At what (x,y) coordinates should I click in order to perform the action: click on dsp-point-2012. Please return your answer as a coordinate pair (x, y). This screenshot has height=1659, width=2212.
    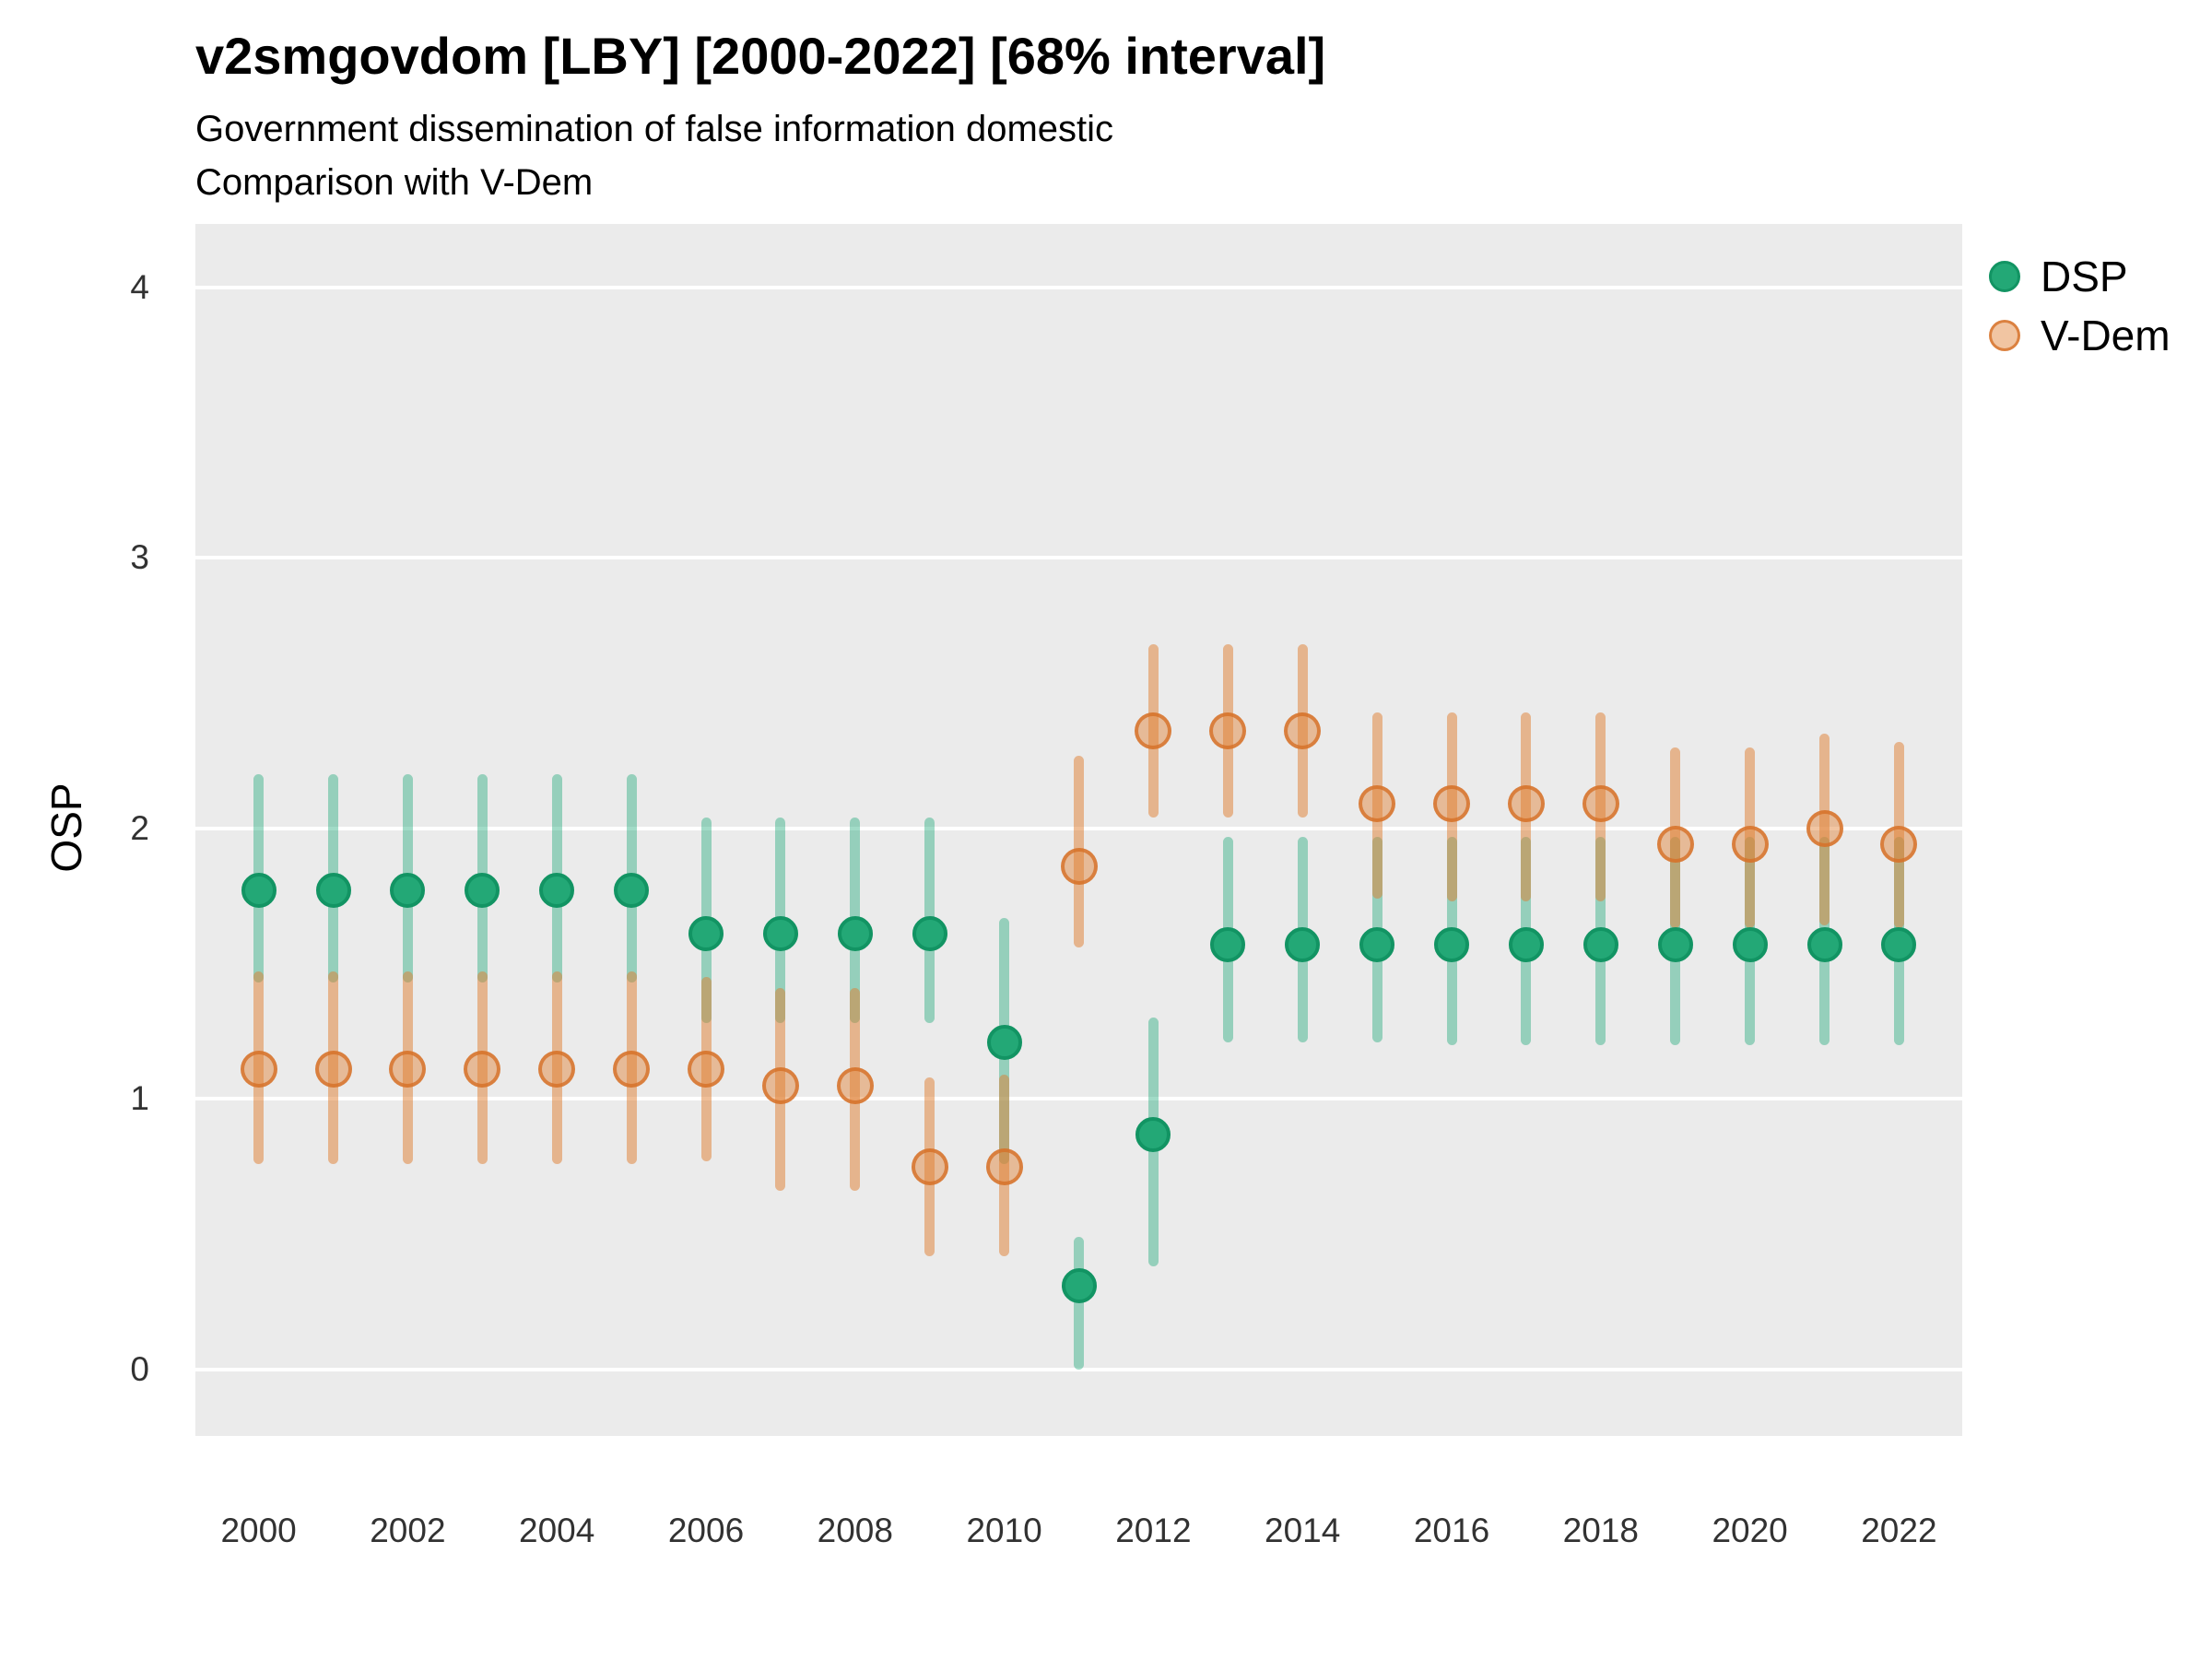
    Looking at the image, I should click on (1153, 1134).